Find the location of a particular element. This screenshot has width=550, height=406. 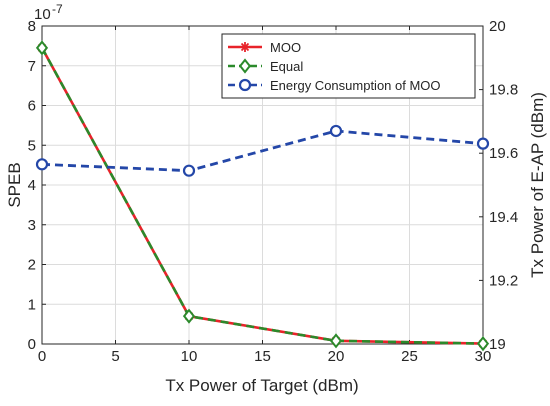

y-left-tick-label: 6 is located at coordinates (32, 106).